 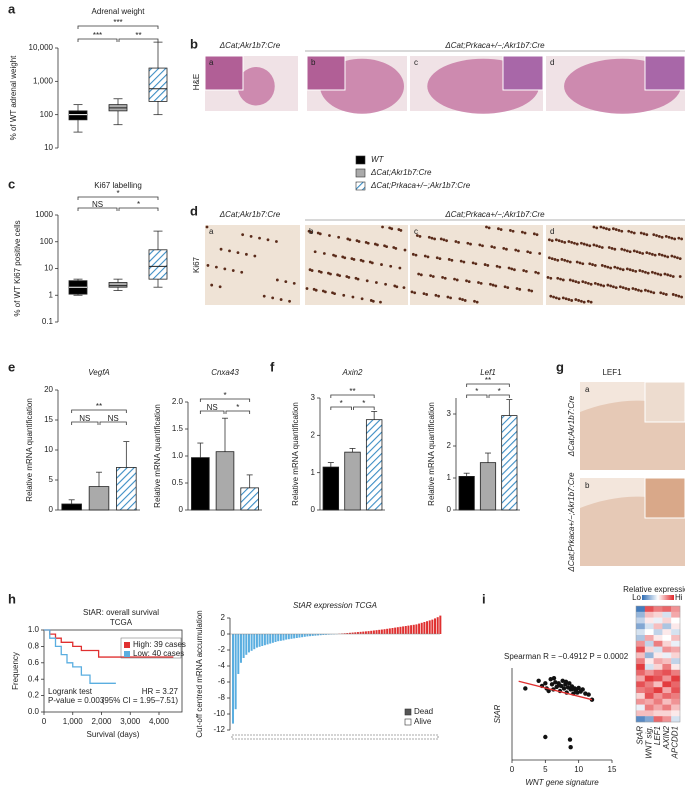 I want to click on point, so click(x=569, y=683).